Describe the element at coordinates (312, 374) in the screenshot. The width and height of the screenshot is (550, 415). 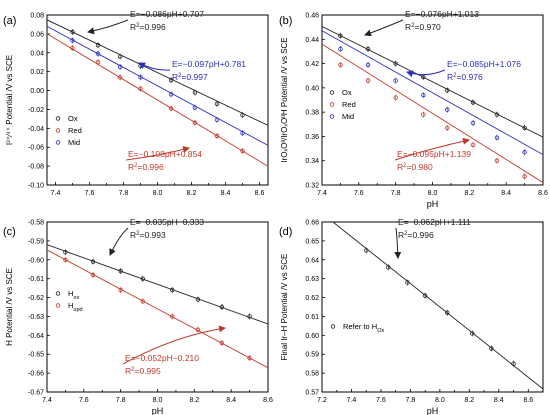
I see `y-tick-label: 0.58` at that location.